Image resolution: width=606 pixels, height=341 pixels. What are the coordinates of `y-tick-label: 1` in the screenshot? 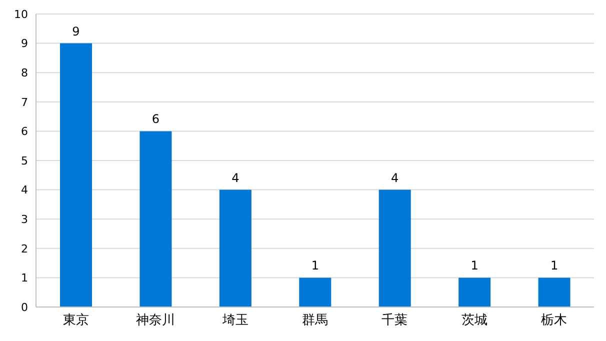 It's located at (24, 278).